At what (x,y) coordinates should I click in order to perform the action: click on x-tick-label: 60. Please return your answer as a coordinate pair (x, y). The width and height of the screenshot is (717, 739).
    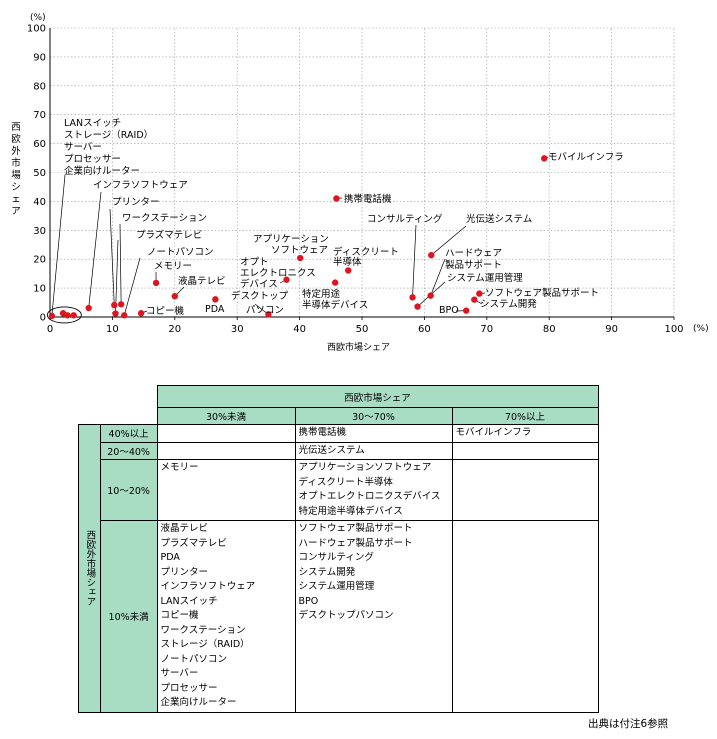
    Looking at the image, I should click on (424, 329).